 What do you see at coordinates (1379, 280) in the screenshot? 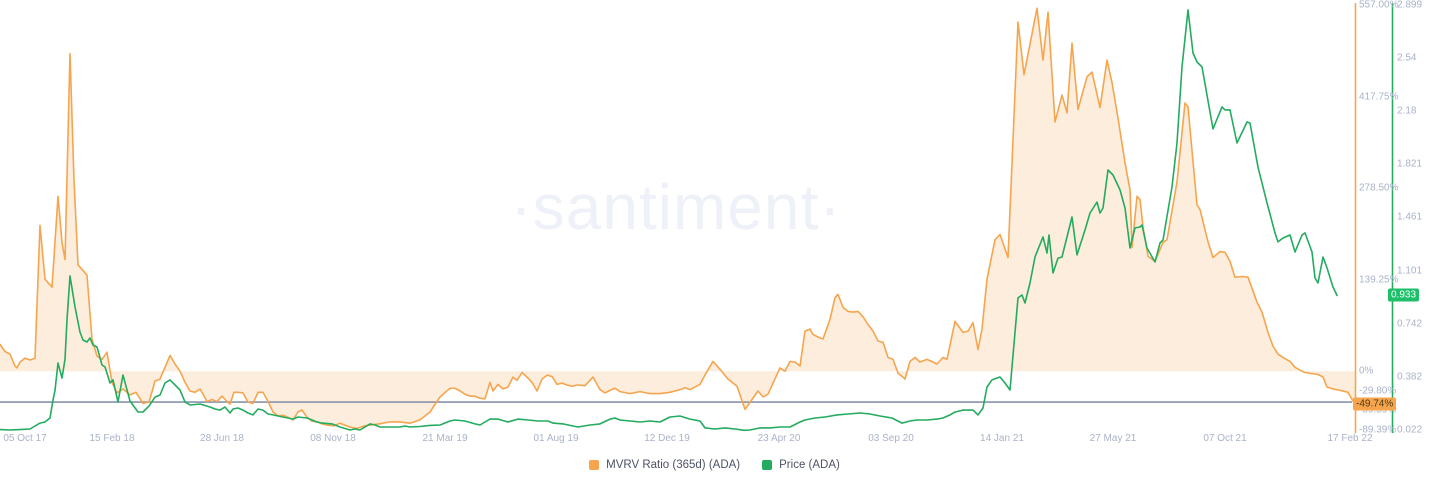
I see `mvrv-axis-tick: 139.25%` at bounding box center [1379, 280].